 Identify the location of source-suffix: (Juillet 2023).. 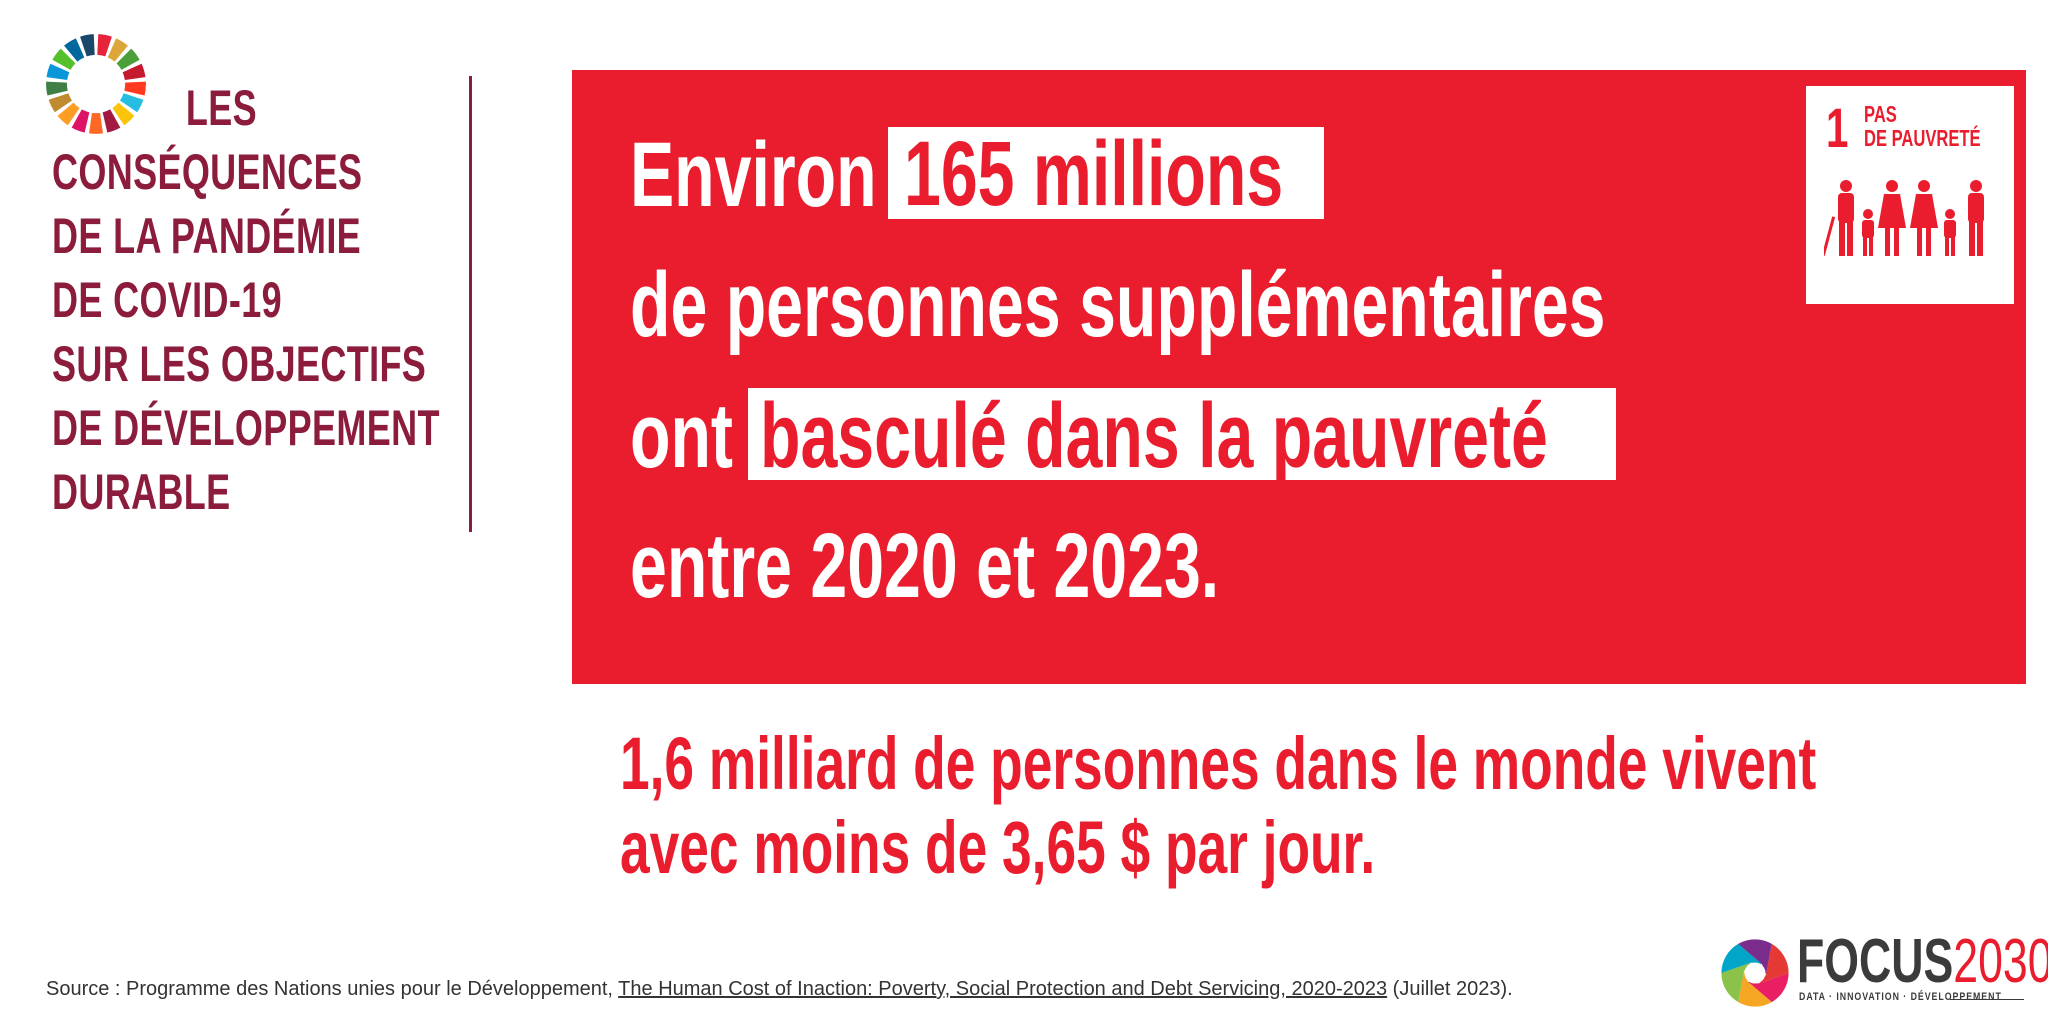
(1450, 989).